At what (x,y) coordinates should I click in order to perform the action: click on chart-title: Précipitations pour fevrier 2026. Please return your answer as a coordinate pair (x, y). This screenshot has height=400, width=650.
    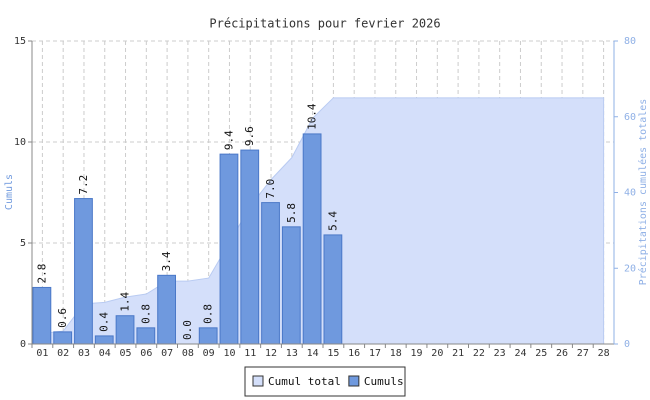
    Looking at the image, I should click on (324, 24).